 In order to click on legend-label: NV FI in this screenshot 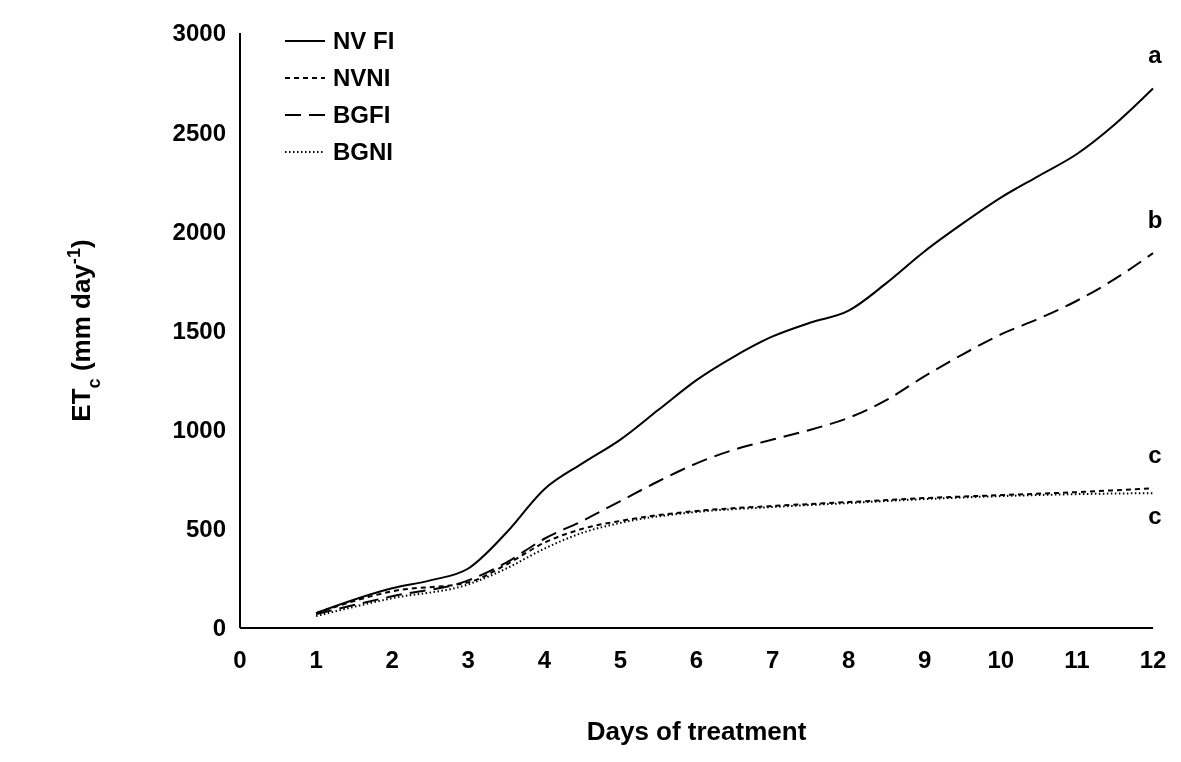, I will do `click(364, 41)`.